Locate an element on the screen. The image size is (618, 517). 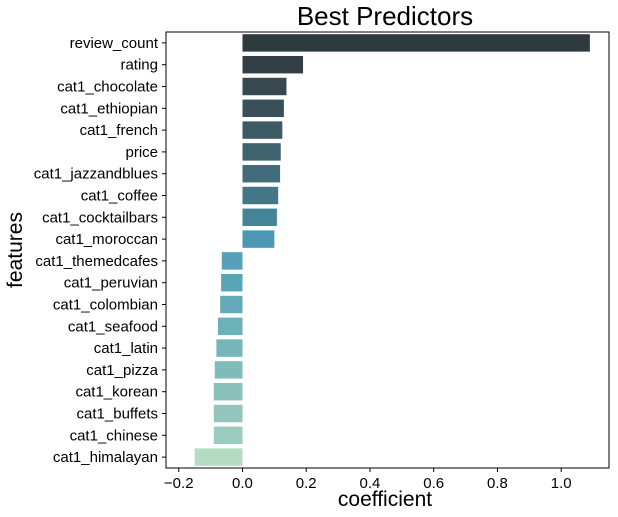
x-axis-ticks: −0.2 0.0 0.2 0.4 0.6 0.8 1.0 is located at coordinates (368, 480).